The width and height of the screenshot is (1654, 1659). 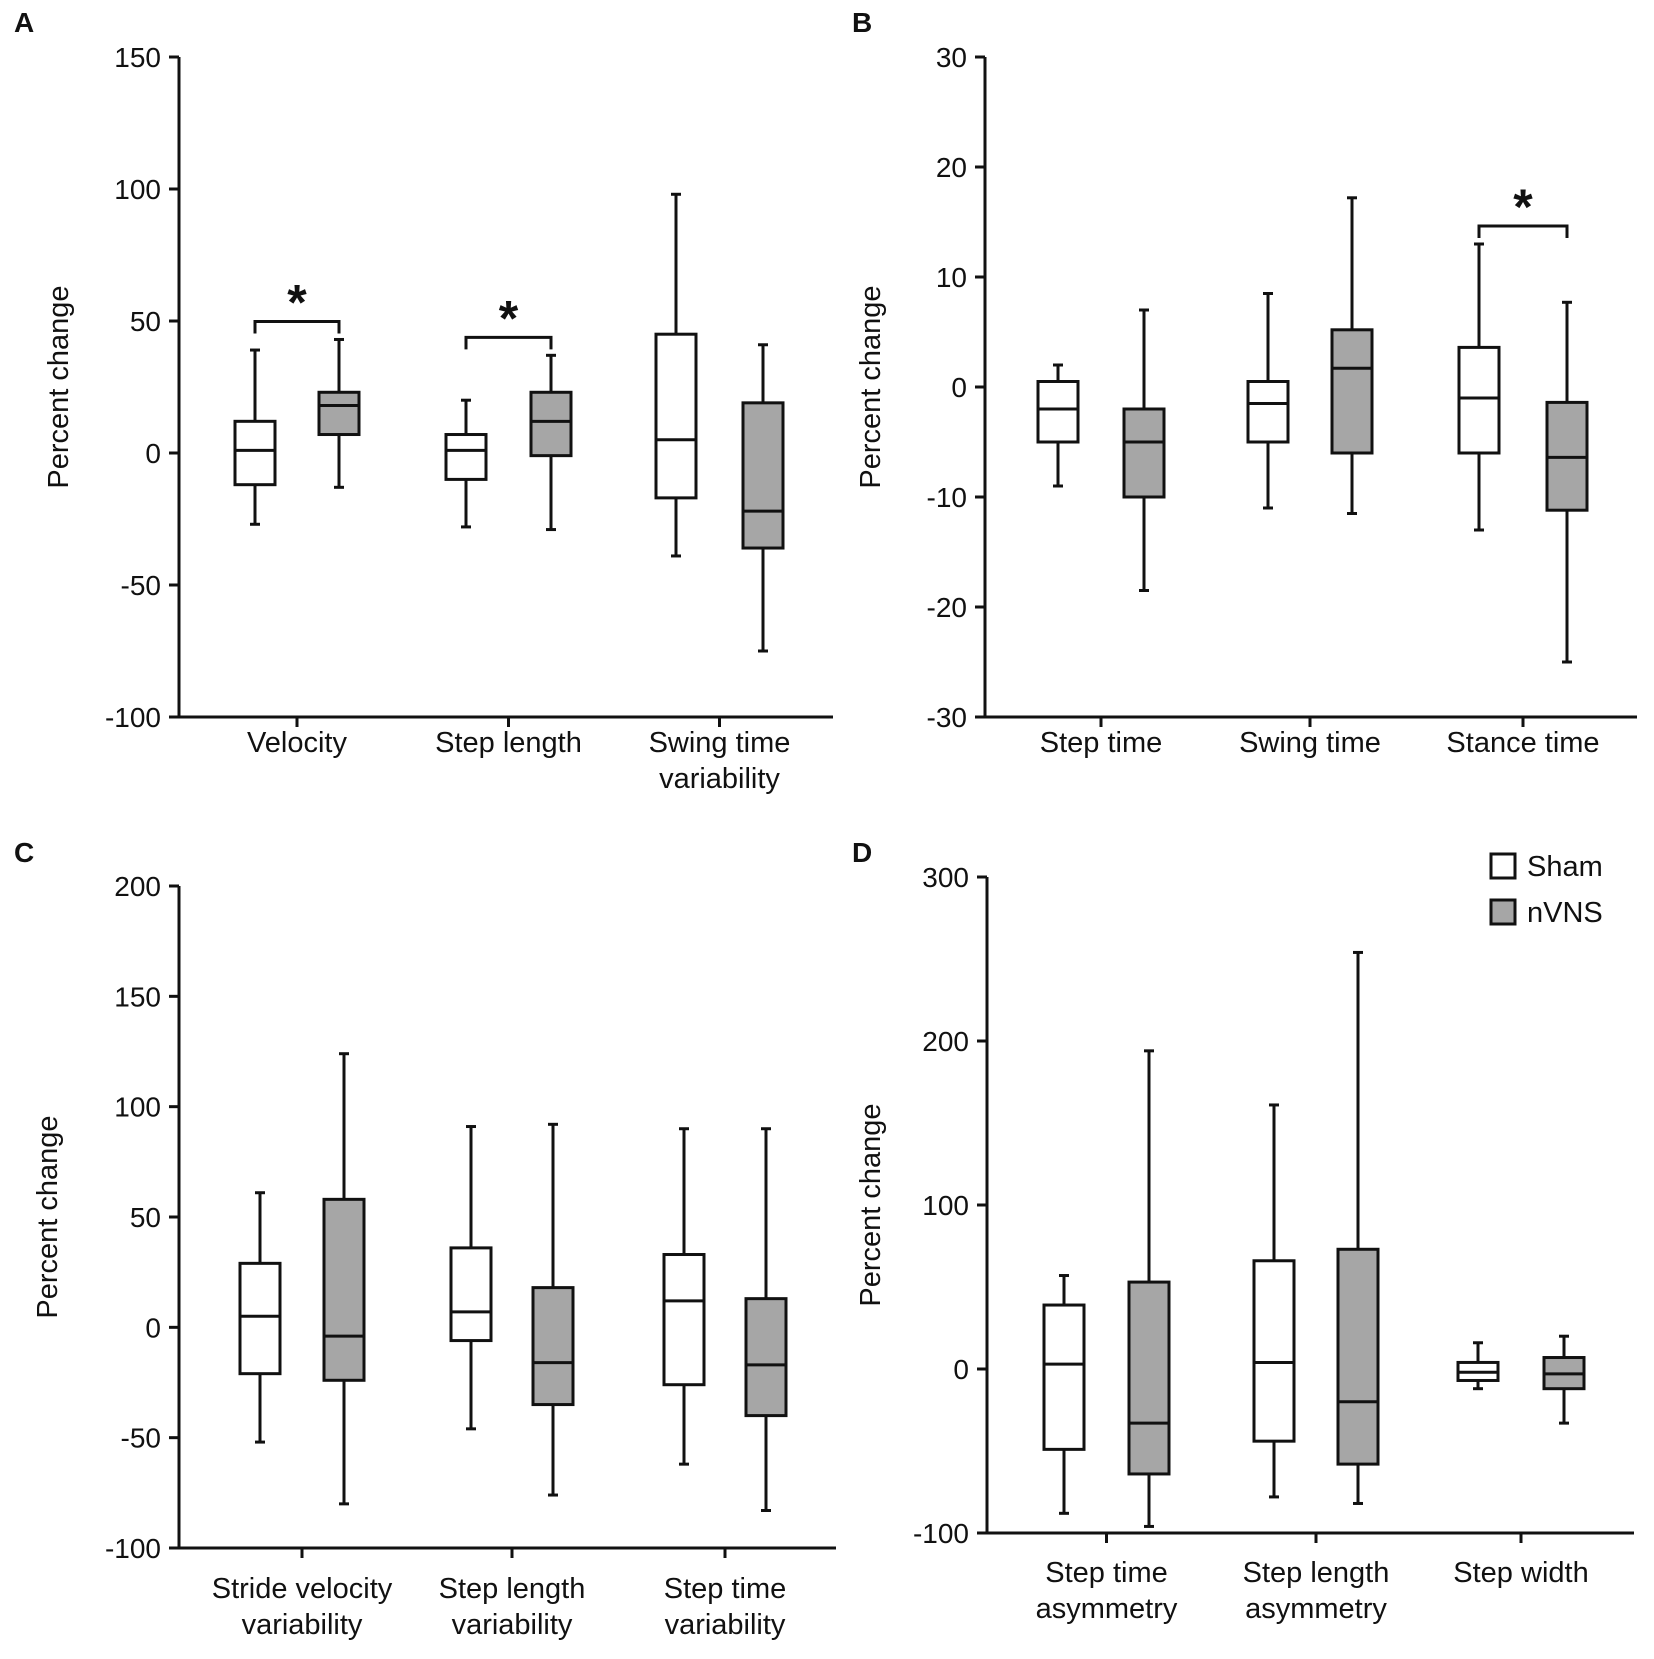 What do you see at coordinates (512, 1589) in the screenshot?
I see `panel-c-category-label: Step length` at bounding box center [512, 1589].